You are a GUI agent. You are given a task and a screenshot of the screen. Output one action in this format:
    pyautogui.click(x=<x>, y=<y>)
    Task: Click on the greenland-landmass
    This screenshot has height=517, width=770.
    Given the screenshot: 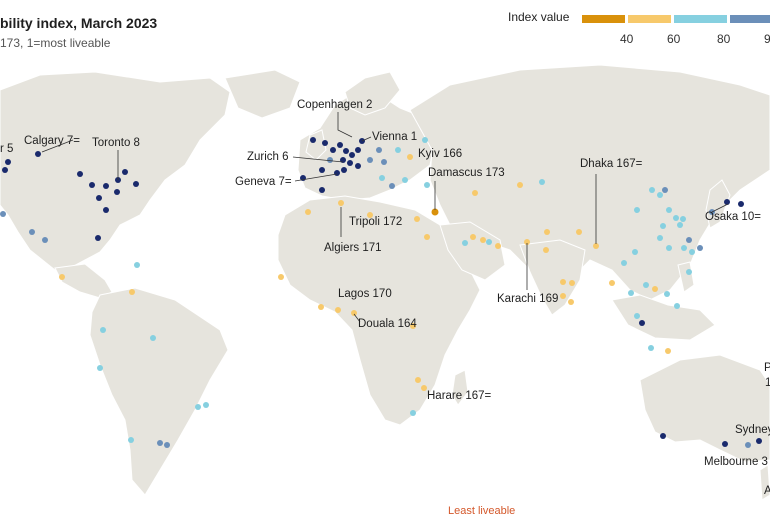 What is the action you would take?
    pyautogui.click(x=262, y=94)
    